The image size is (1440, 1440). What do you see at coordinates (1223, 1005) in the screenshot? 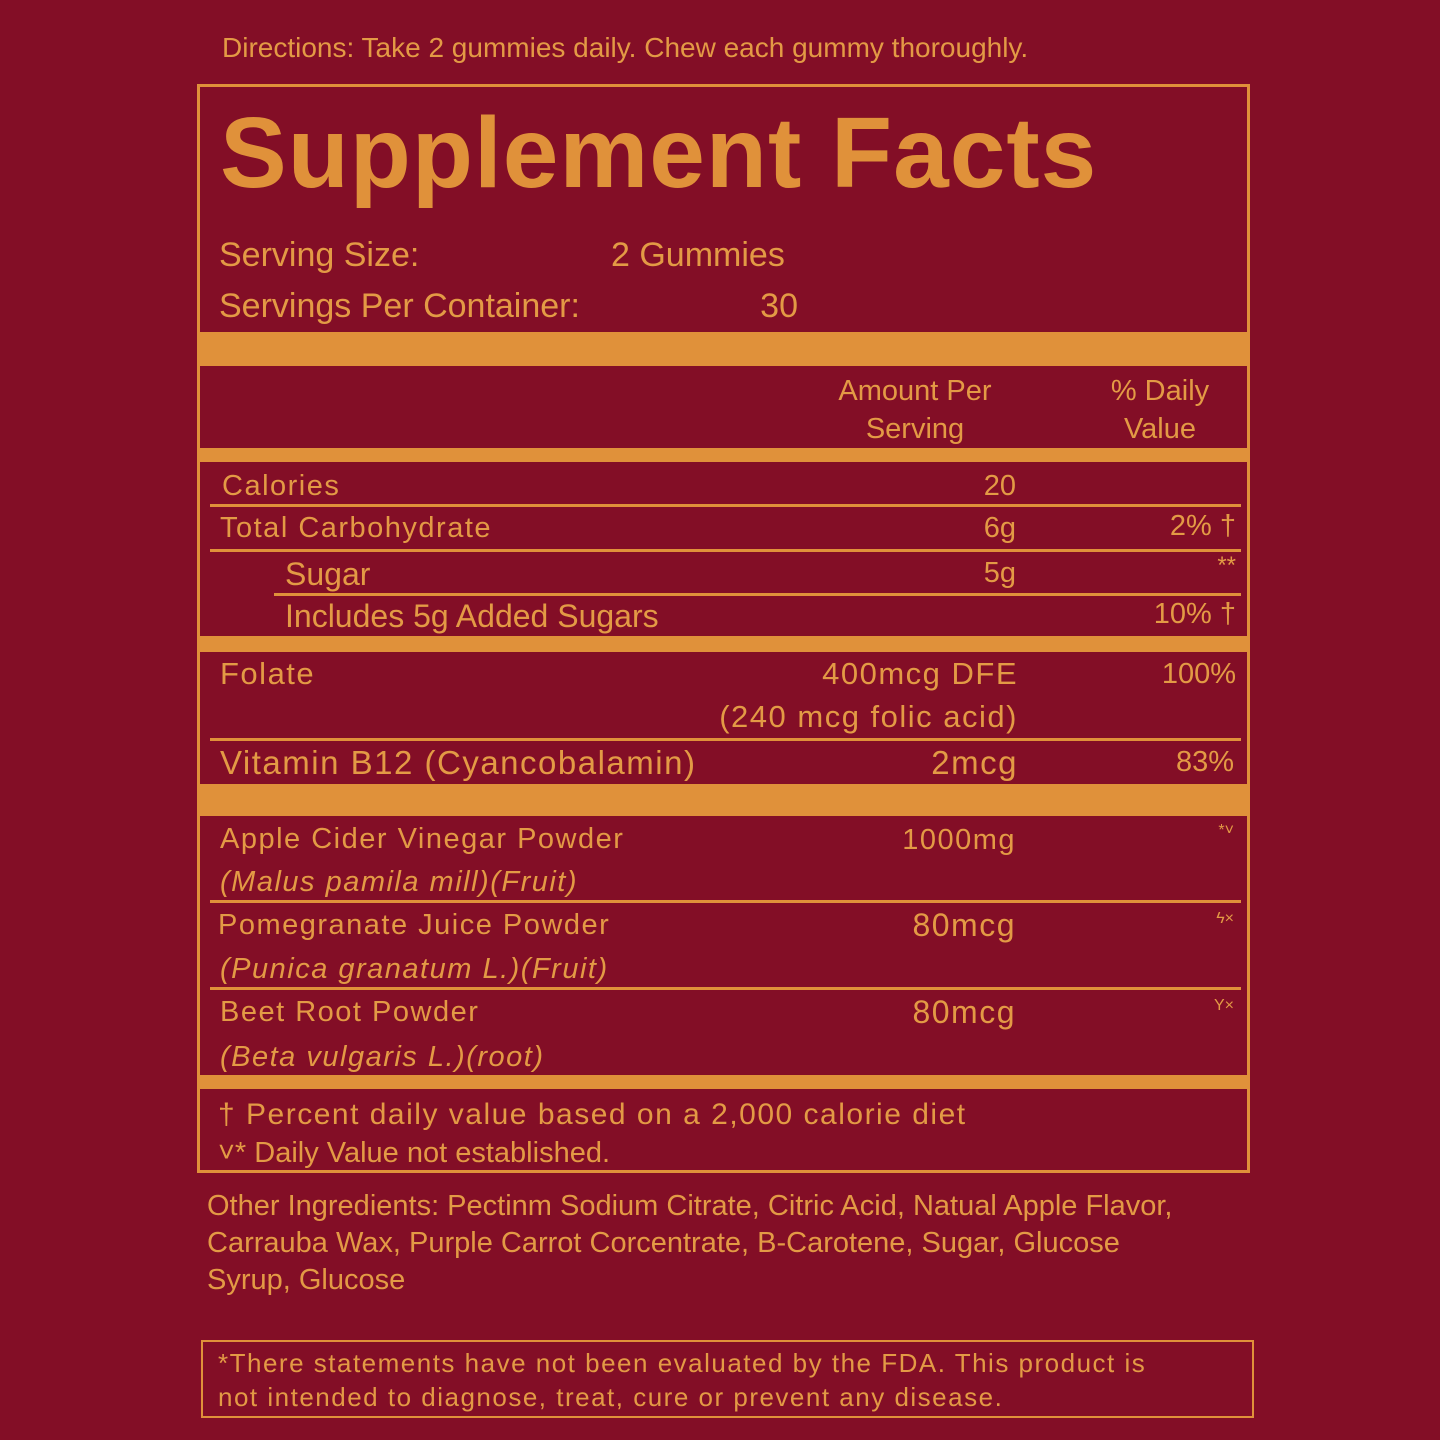
I see `row-dv: Y×` at bounding box center [1223, 1005].